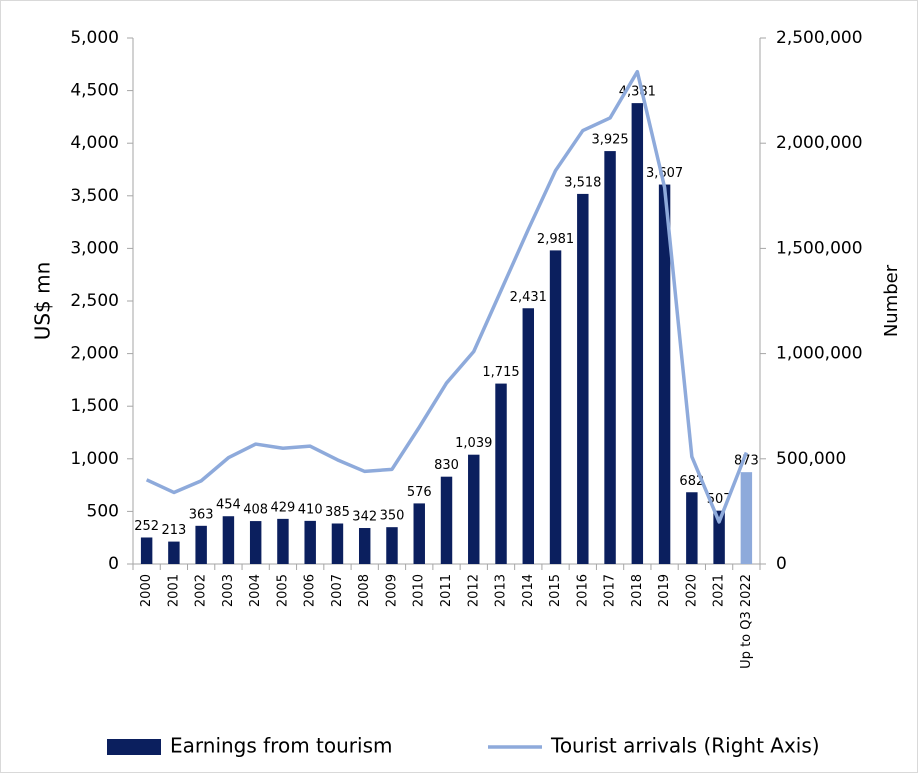  I want to click on value-label: 2,981, so click(555, 239).